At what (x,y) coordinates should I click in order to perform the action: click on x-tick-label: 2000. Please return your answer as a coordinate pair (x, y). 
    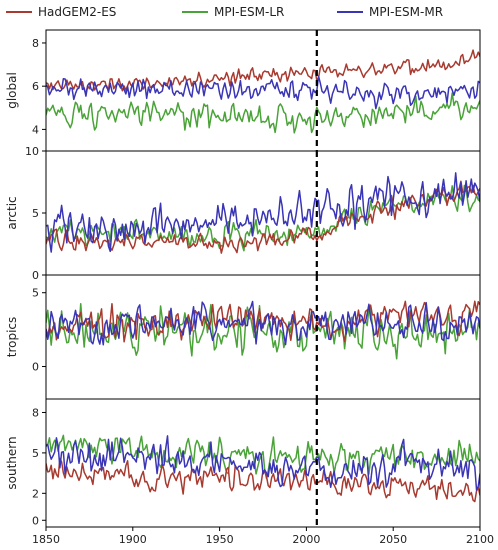
    Looking at the image, I should click on (306, 539).